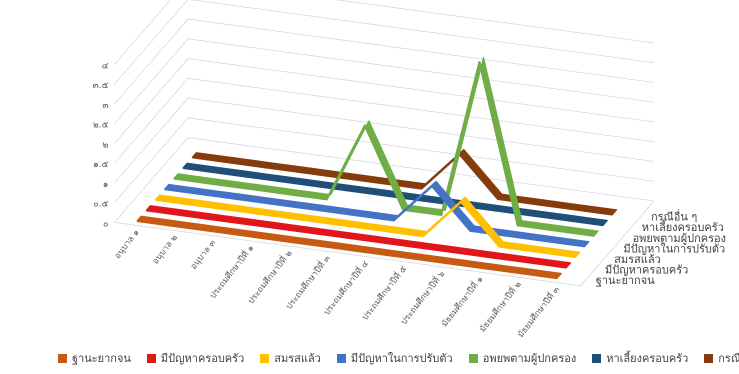 The height and width of the screenshot is (374, 739). What do you see at coordinates (105, 66) in the screenshot?
I see `y-tick-label: ๔` at bounding box center [105, 66].